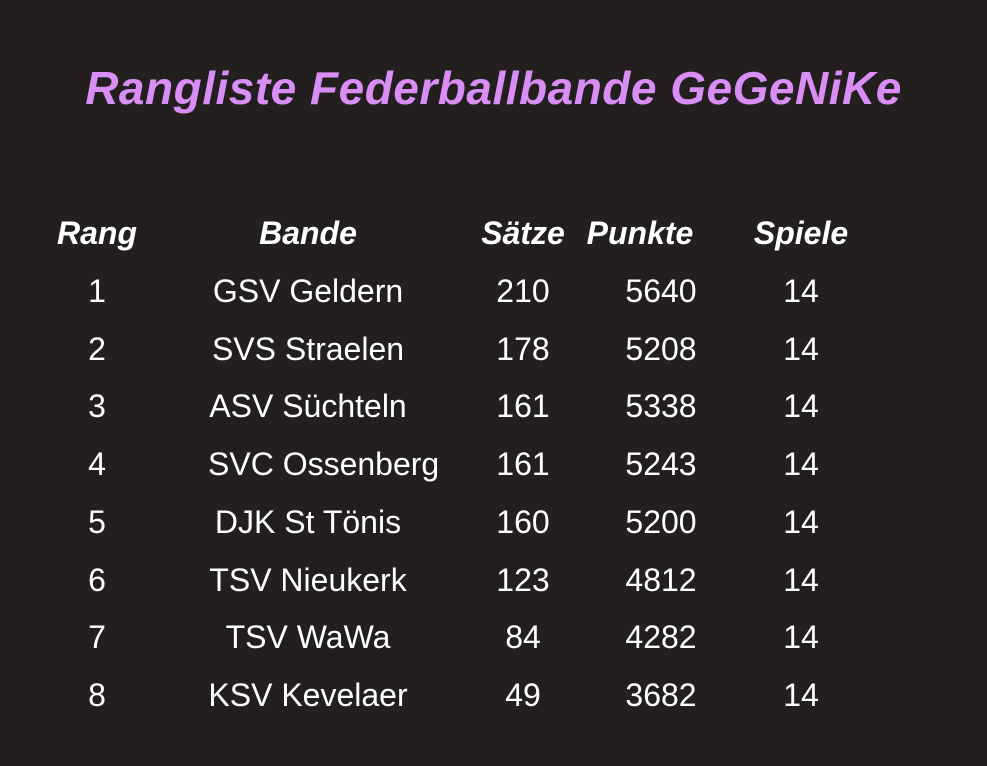 The image size is (987, 766). What do you see at coordinates (661, 406) in the screenshot?
I see `cell-punkte: 5338` at bounding box center [661, 406].